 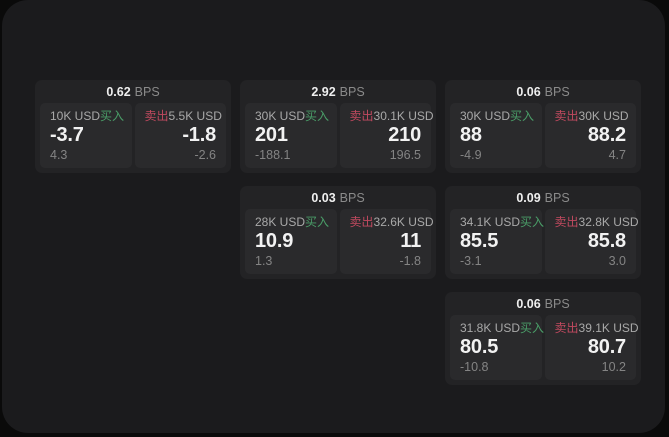 I want to click on sell-cell-top: 卖出 39.1K USD, so click(x=596, y=328).